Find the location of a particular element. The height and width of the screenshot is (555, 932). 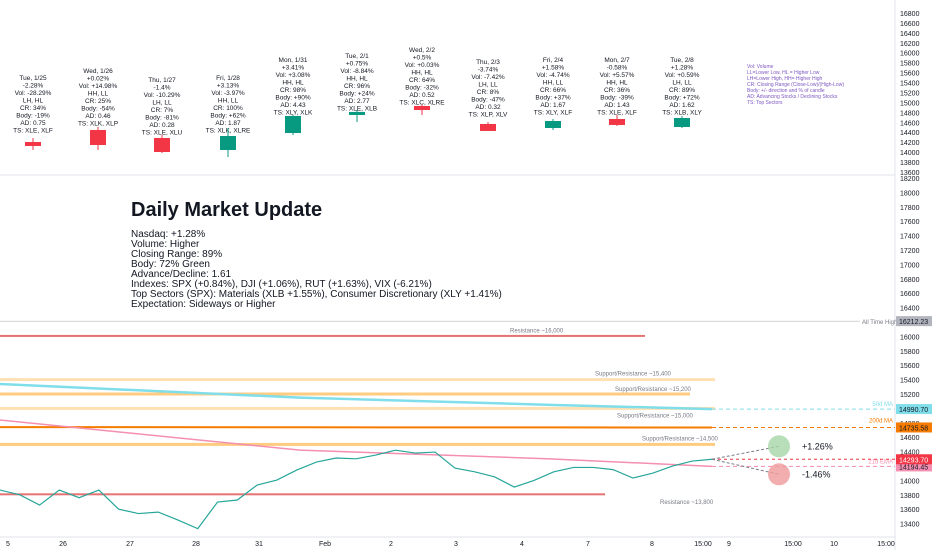

y-tick-label: 15000 is located at coordinates (910, 103).